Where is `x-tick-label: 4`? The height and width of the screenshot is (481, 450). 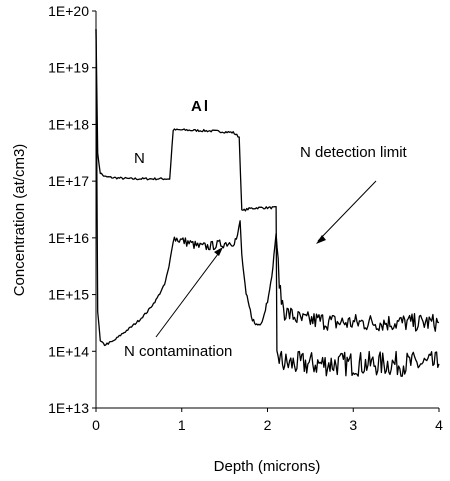
x-tick-label: 4 is located at coordinates (439, 425).